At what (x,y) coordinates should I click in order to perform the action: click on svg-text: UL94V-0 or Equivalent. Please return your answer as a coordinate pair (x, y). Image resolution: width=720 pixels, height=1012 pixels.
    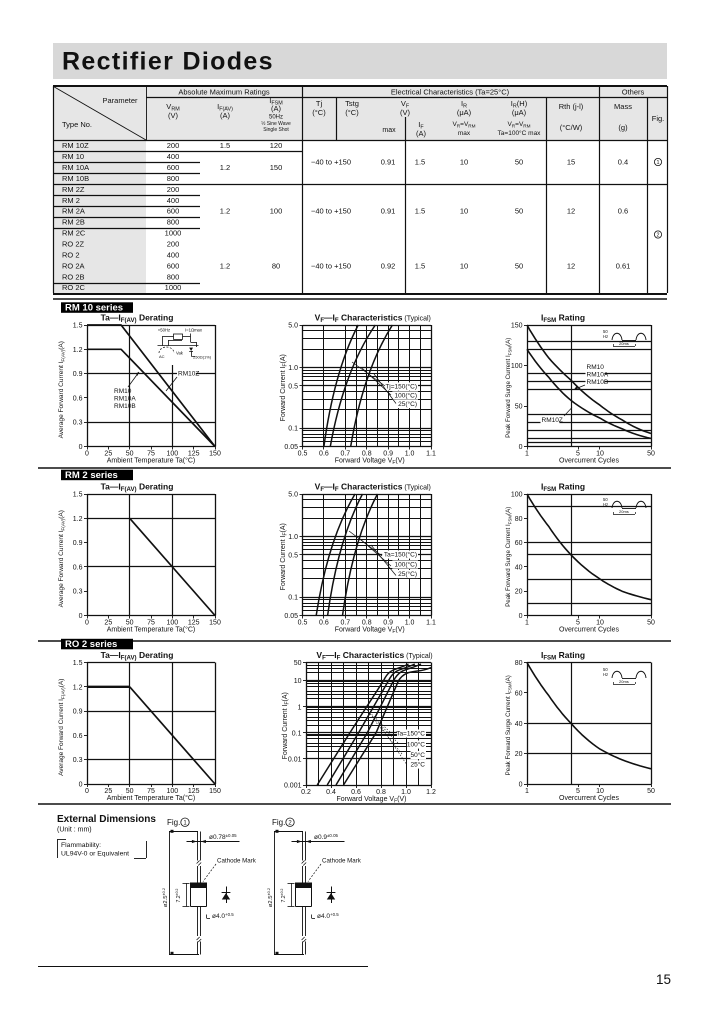
    Looking at the image, I should click on (95, 854).